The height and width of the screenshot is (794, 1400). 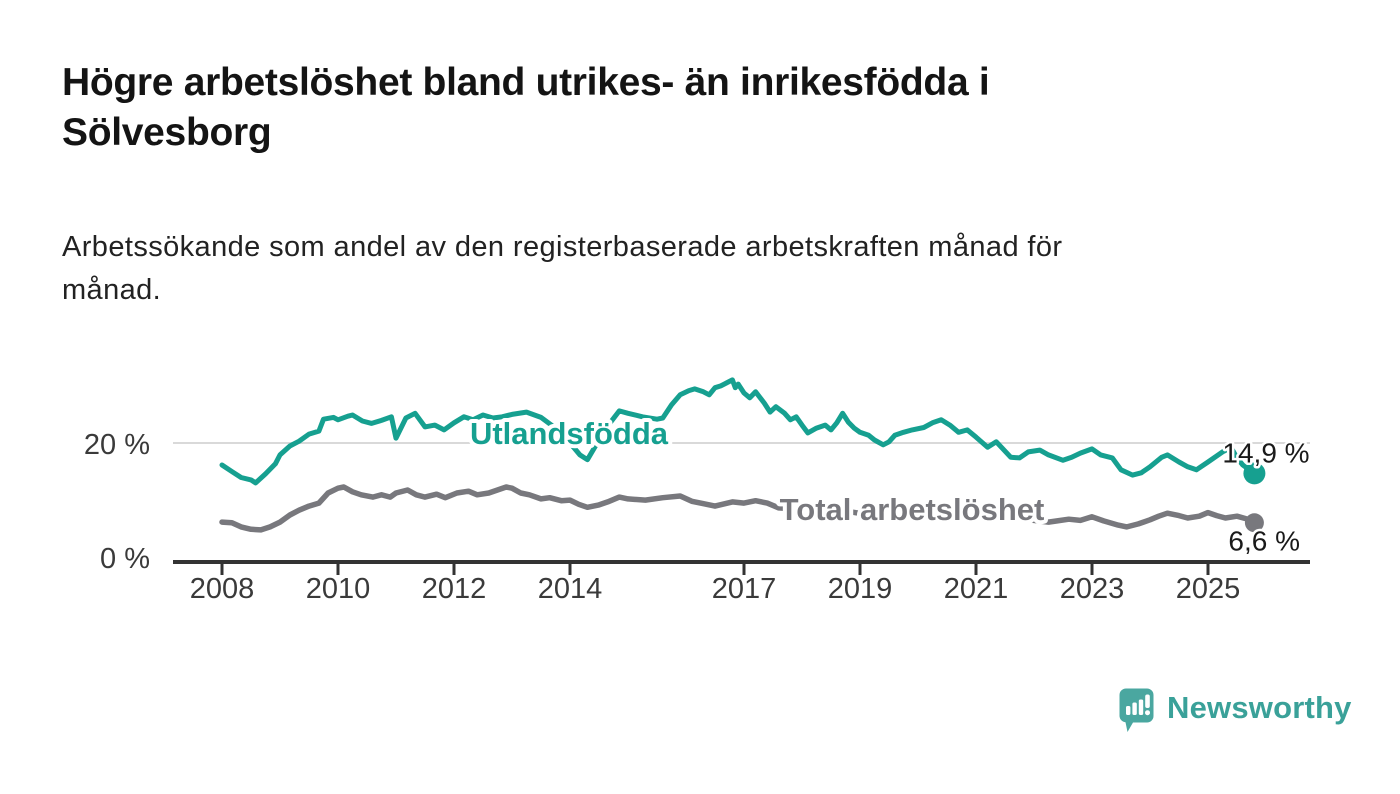 What do you see at coordinates (1264, 541) in the screenshot?
I see `end-value-label-total-arbetsloshet: 6,6 %` at bounding box center [1264, 541].